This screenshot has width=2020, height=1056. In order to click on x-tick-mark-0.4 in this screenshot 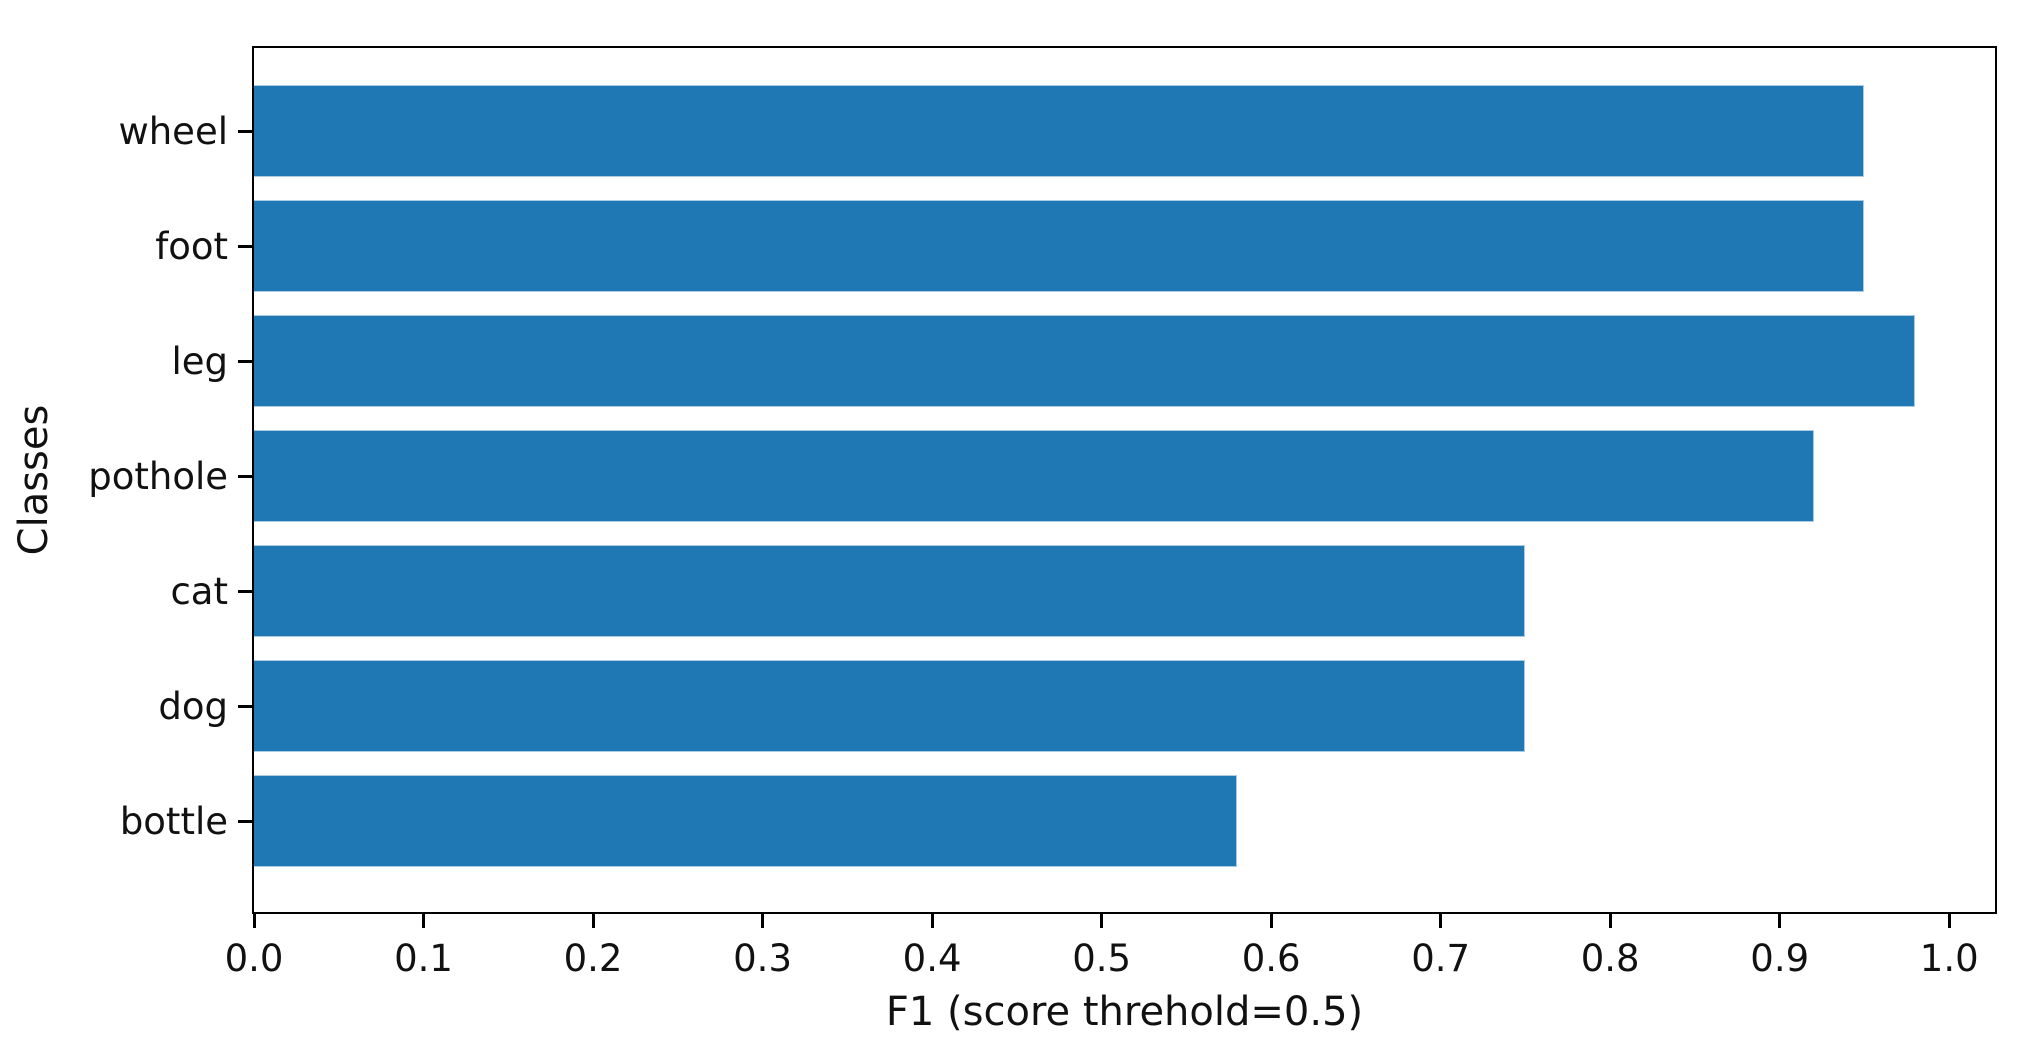, I will do `click(932, 921)`.